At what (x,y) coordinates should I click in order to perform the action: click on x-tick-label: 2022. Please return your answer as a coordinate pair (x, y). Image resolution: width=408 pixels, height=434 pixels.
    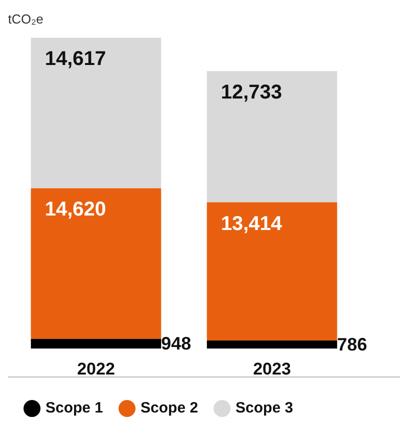
    Looking at the image, I should click on (96, 368).